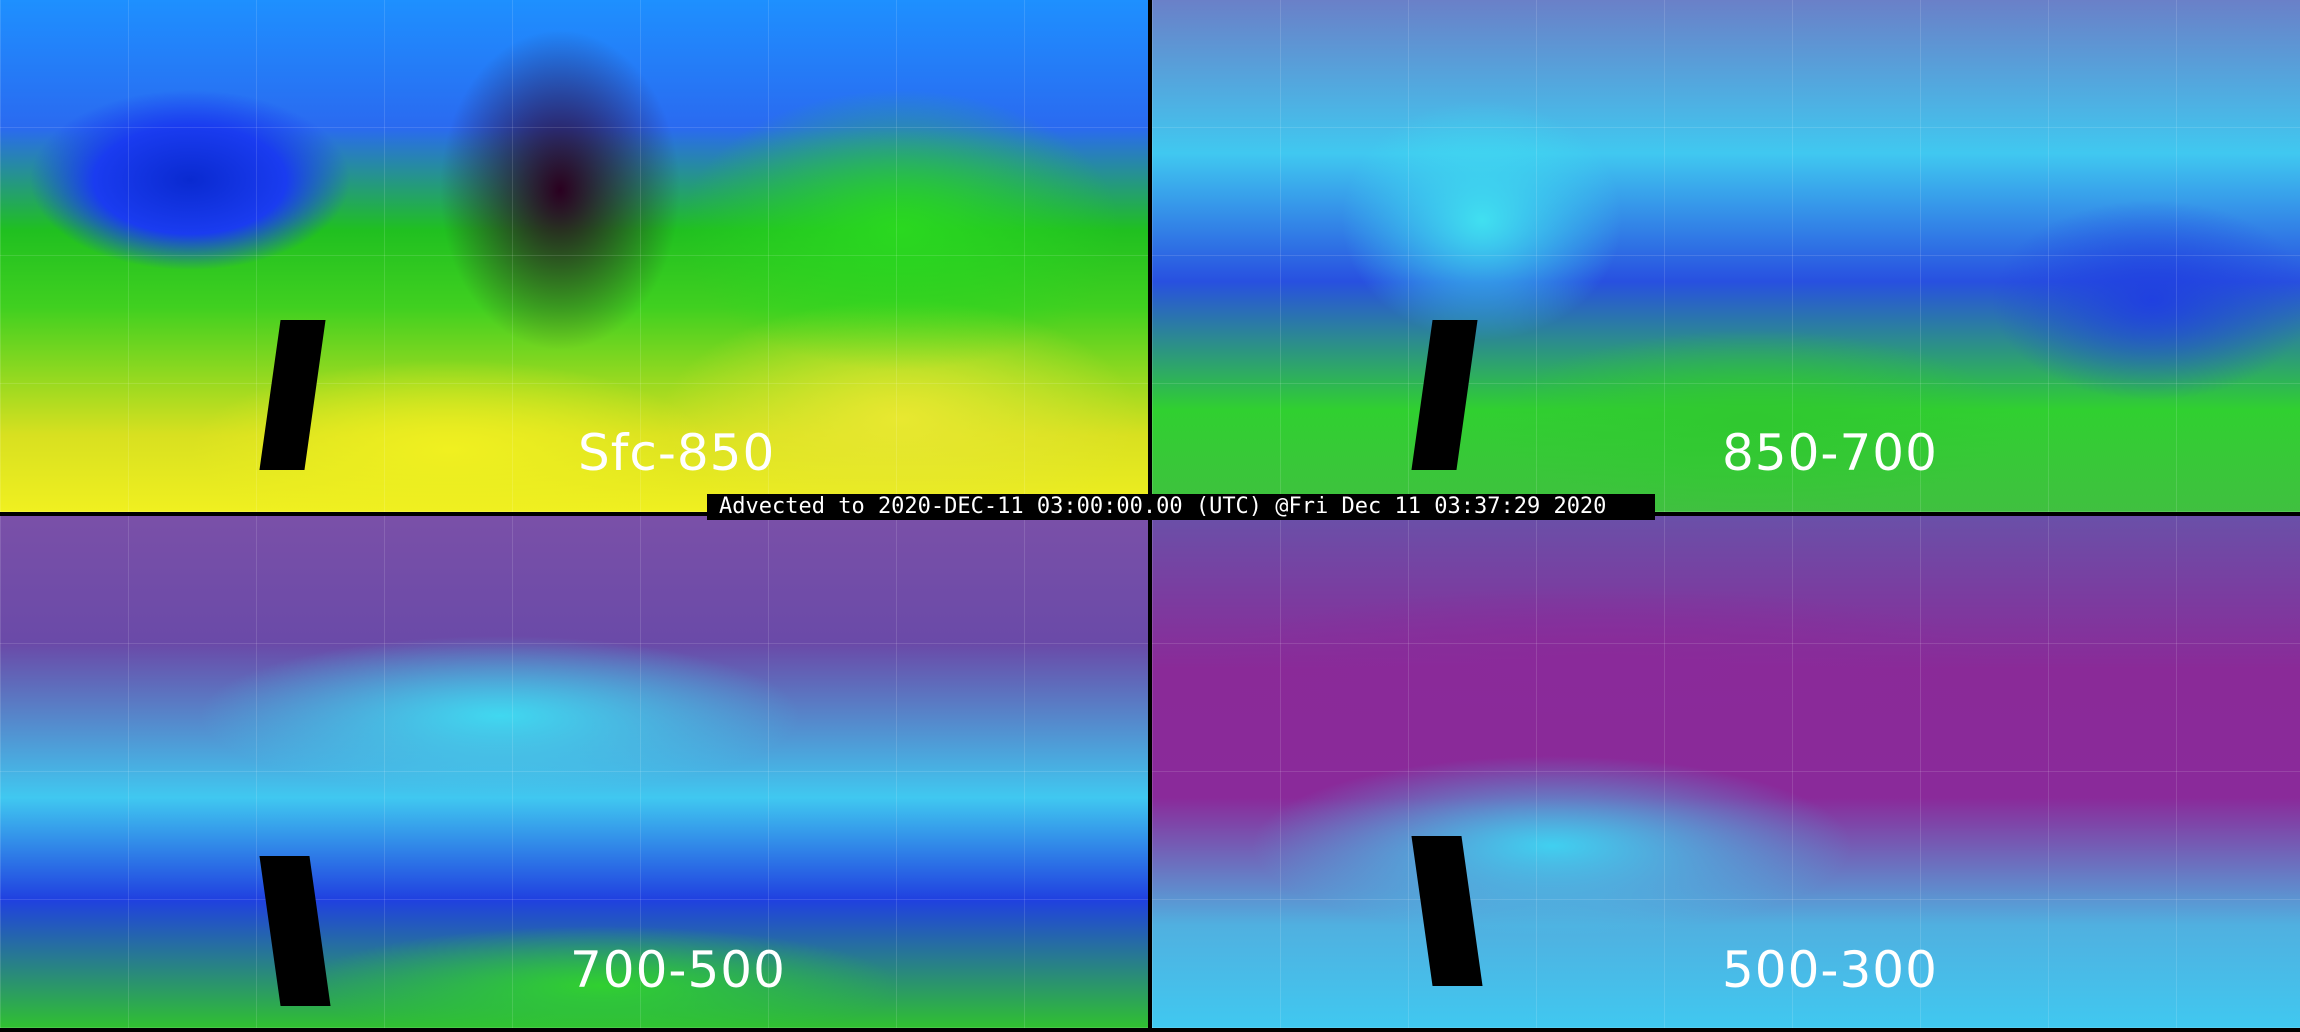 This screenshot has height=1032, width=2300. What do you see at coordinates (1830, 453) in the screenshot?
I see `panel-label: 850-700` at bounding box center [1830, 453].